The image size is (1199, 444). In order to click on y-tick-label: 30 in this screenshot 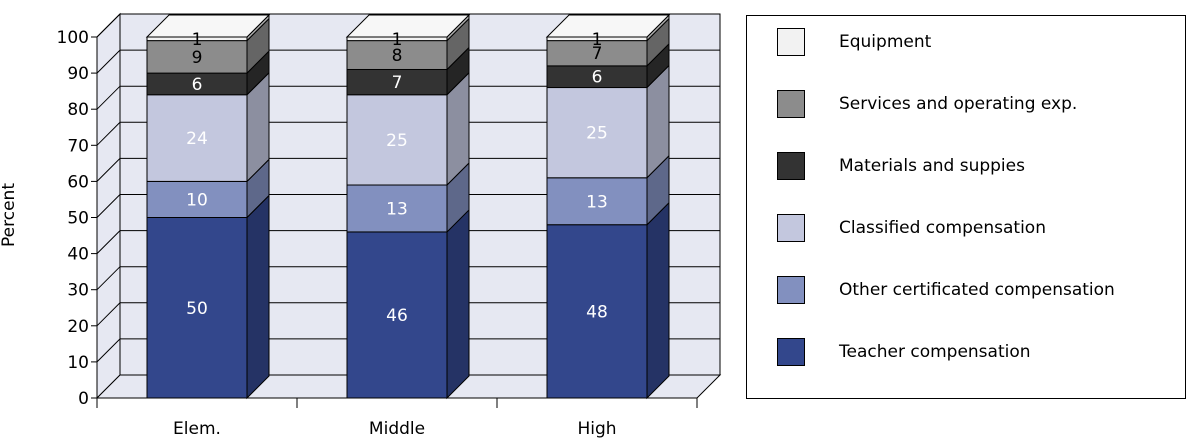, I will do `click(78, 291)`.